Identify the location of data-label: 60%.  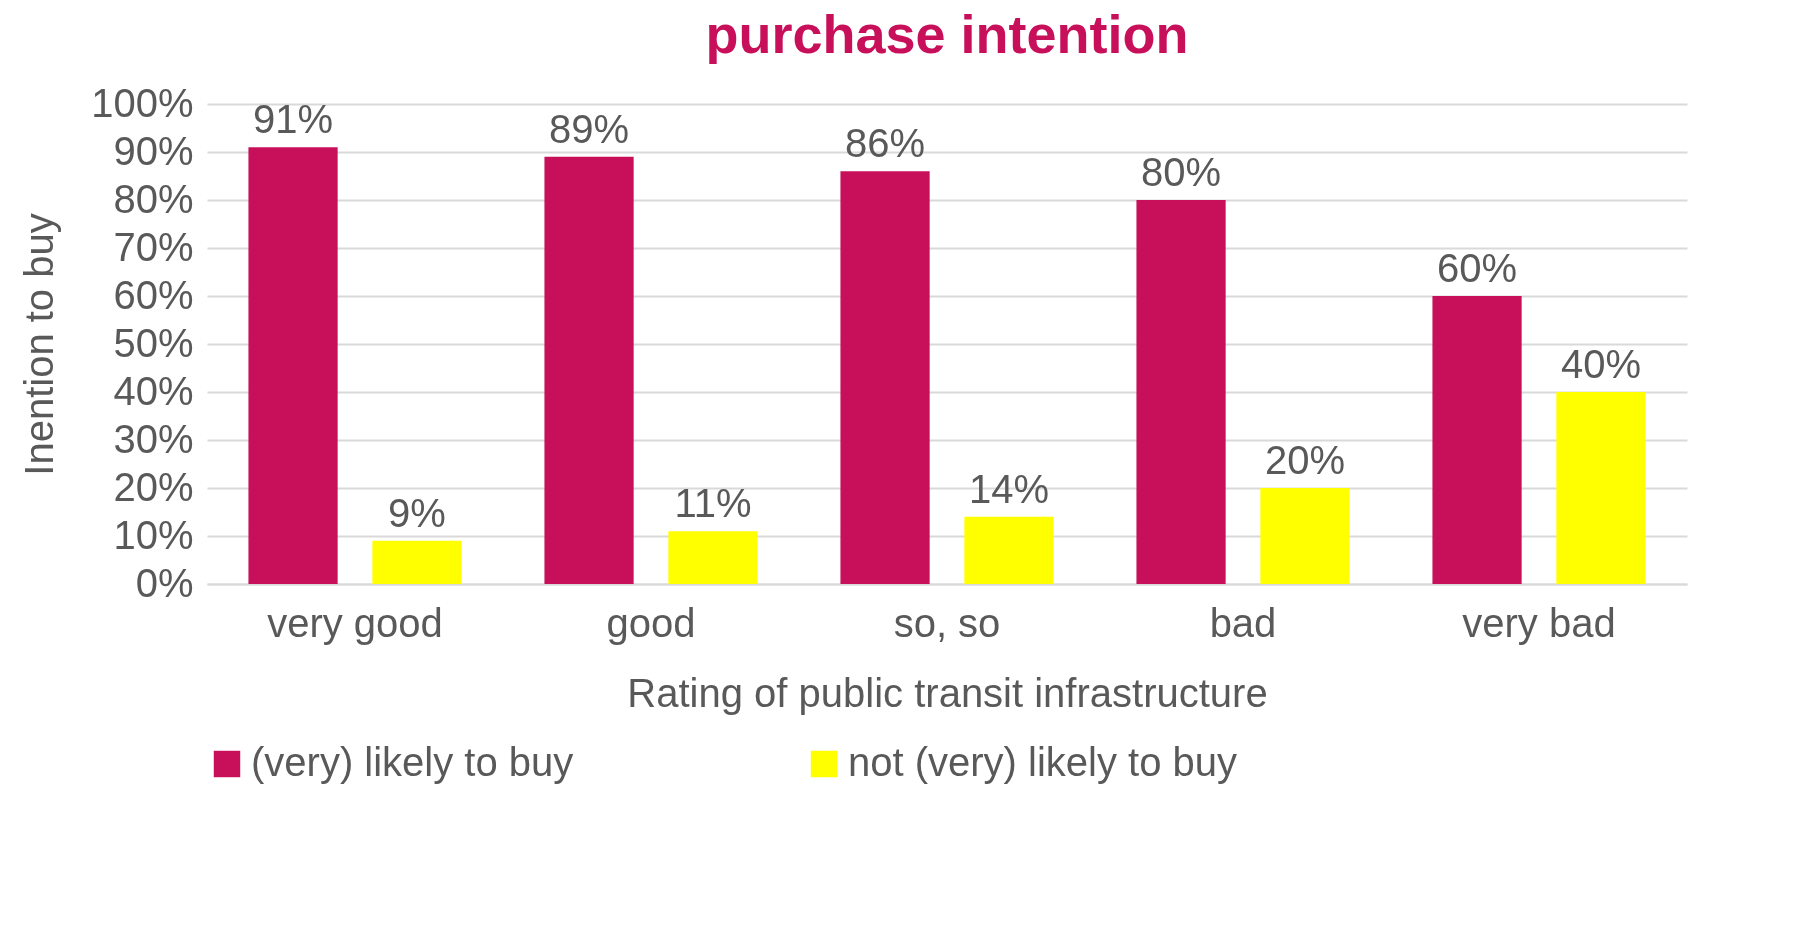
(1477, 268).